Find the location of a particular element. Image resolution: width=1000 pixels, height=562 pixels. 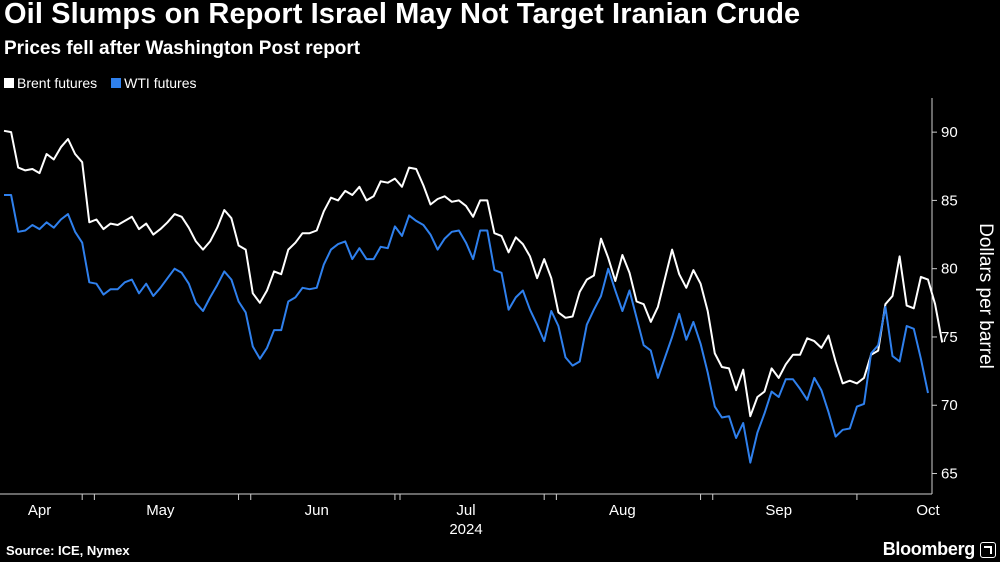

y-tick-label: 65 is located at coordinates (949, 474).